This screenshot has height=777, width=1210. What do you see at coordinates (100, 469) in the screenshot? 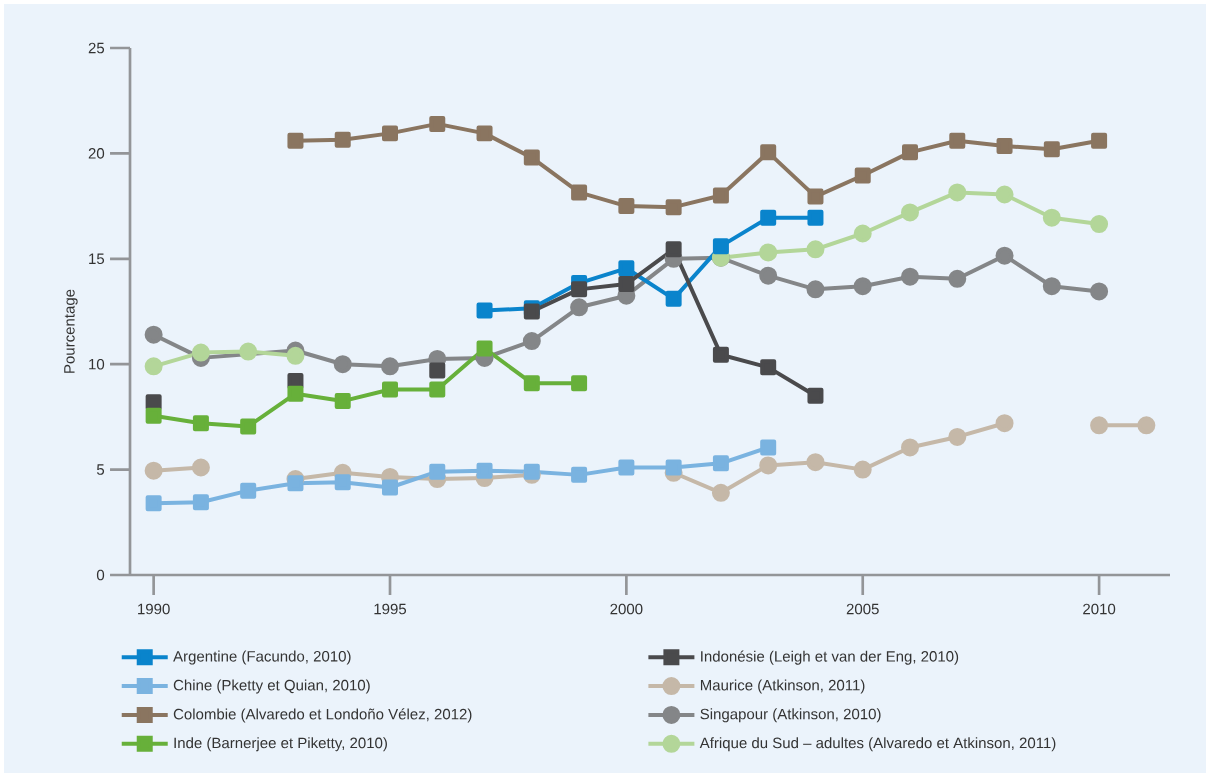
I see `y-tick-label: 5` at bounding box center [100, 469].